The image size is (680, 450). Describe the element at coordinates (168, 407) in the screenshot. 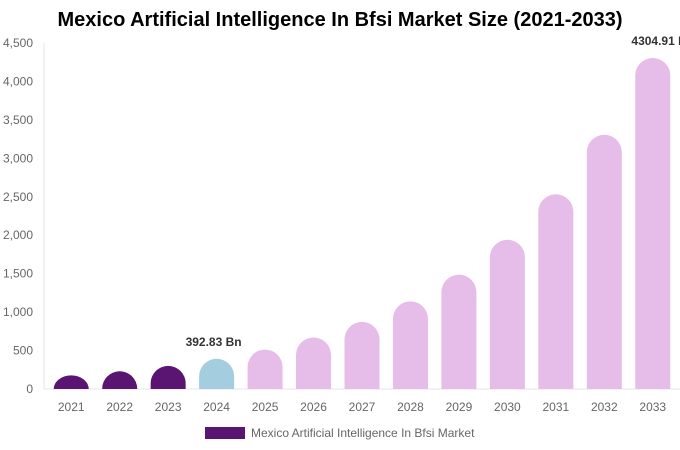

I see `x-tick-label: 2023` at that location.